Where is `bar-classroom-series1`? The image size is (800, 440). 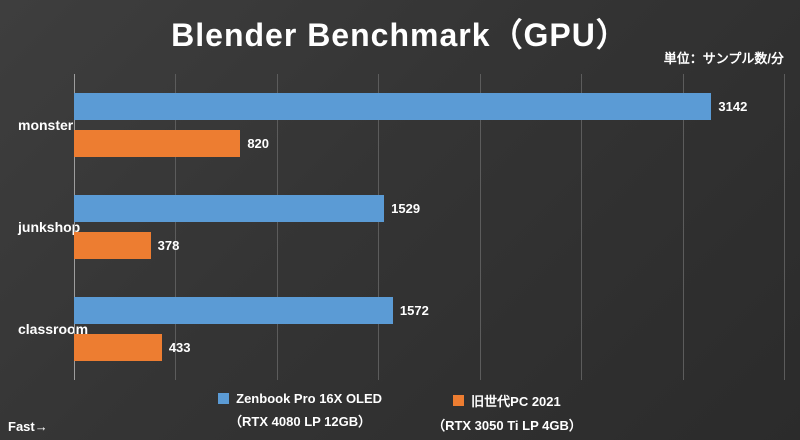 bar-classroom-series1 is located at coordinates (233, 310).